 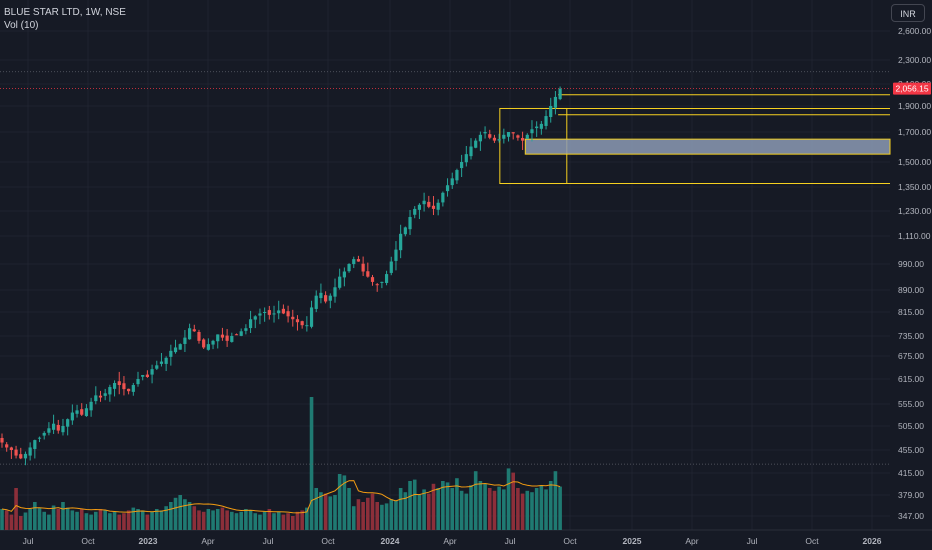 What do you see at coordinates (28, 541) in the screenshot?
I see `x-tick-label: Jul` at bounding box center [28, 541].